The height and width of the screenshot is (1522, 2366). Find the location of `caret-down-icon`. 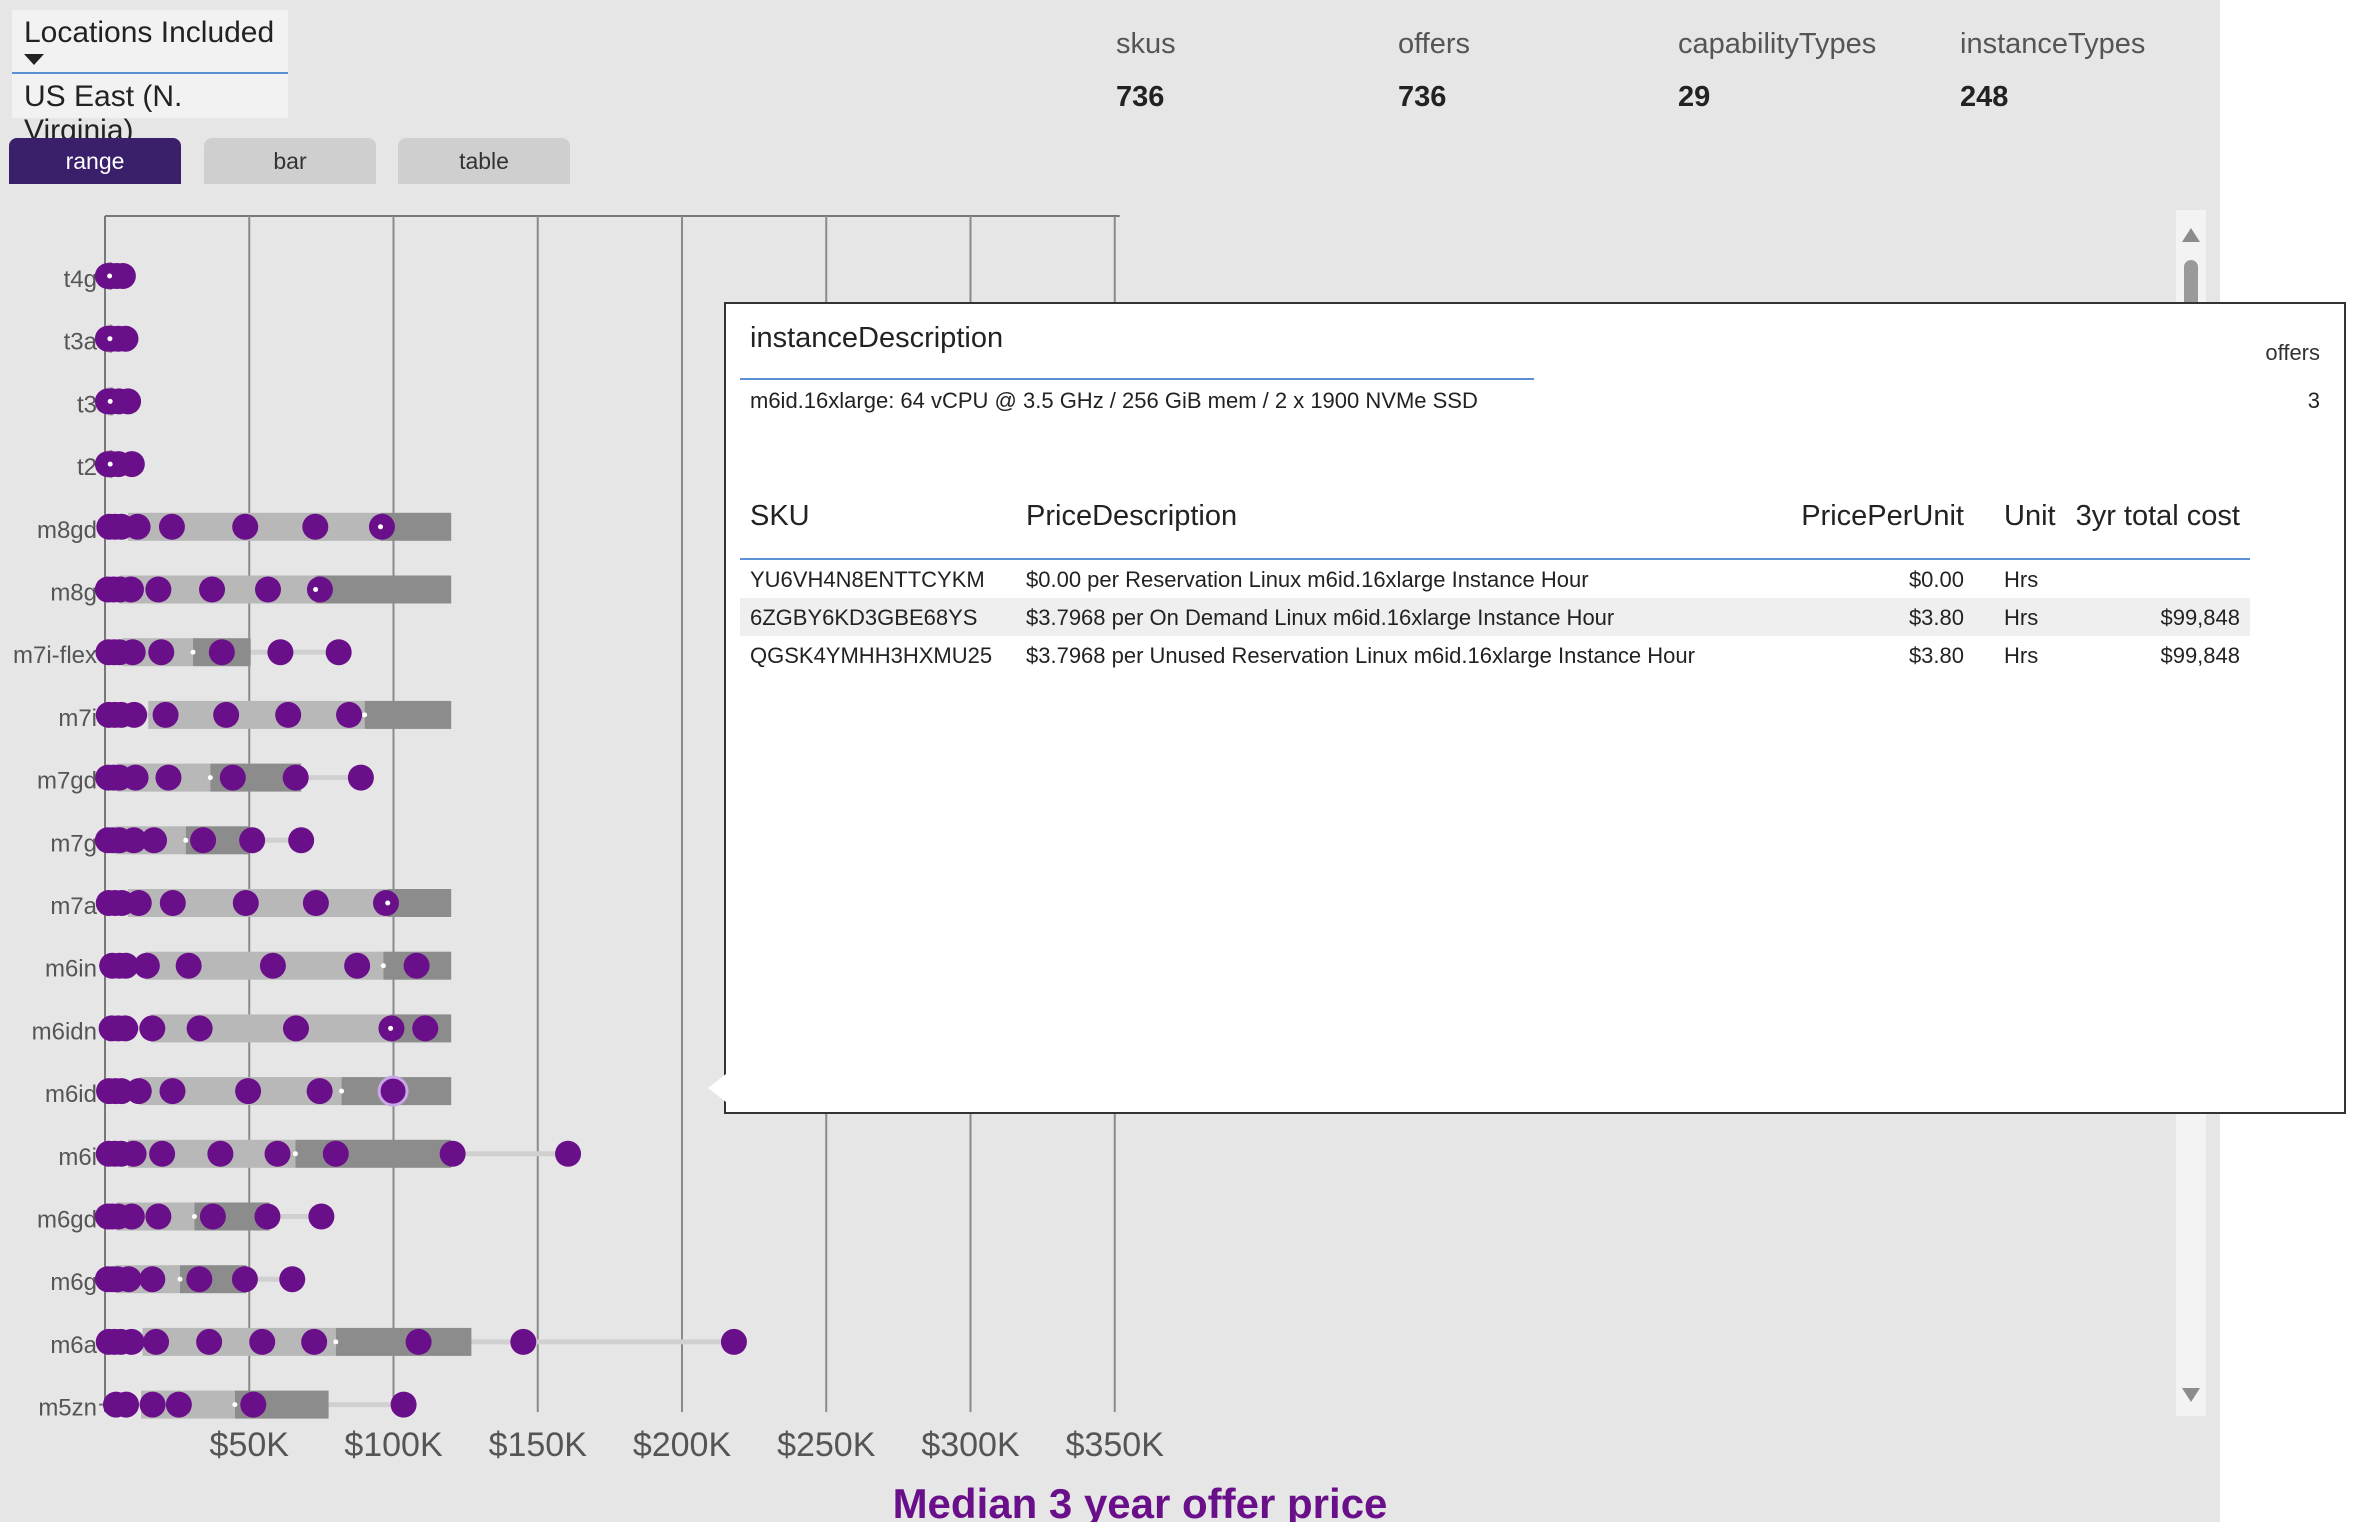

caret-down-icon is located at coordinates (34, 59).